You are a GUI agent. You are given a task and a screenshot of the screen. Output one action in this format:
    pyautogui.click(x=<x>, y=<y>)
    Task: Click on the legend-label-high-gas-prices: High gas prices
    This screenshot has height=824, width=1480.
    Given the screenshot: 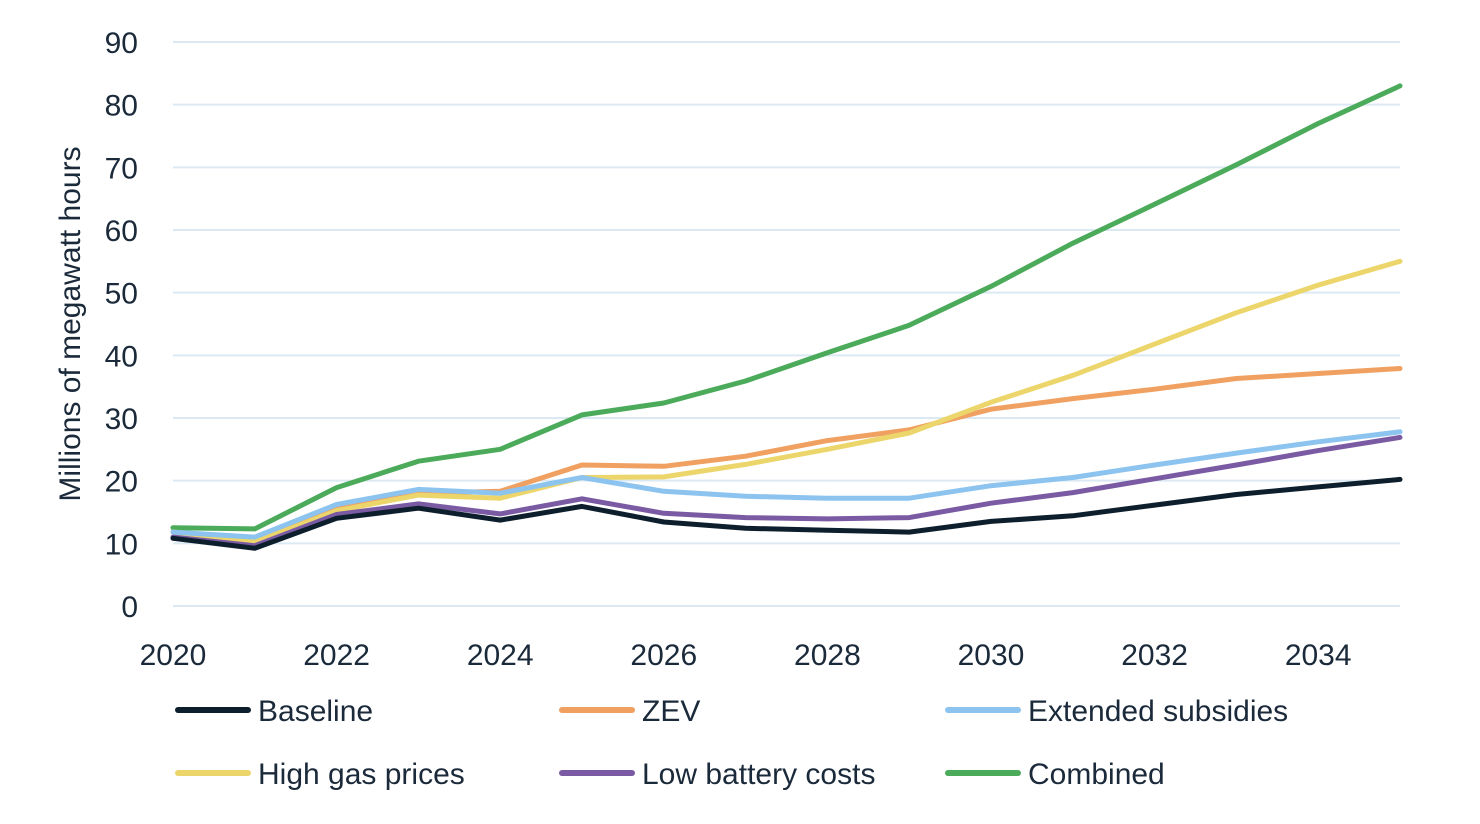 What is the action you would take?
    pyautogui.click(x=361, y=774)
    